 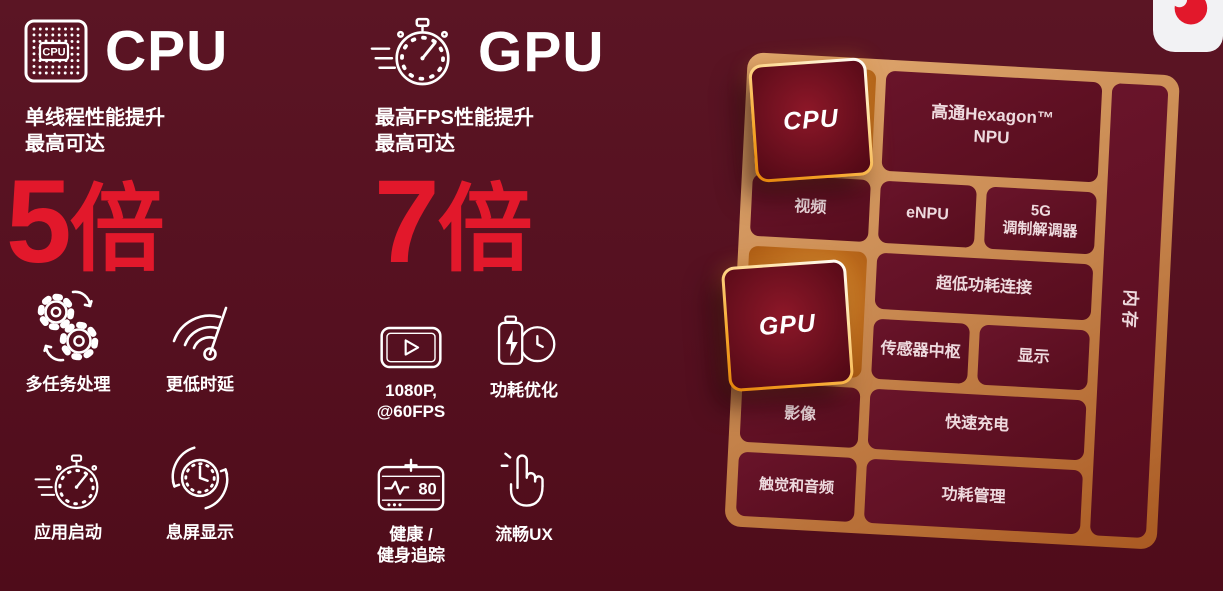 What do you see at coordinates (1189, 12) in the screenshot?
I see `snapdragon-fireball-icon` at bounding box center [1189, 12].